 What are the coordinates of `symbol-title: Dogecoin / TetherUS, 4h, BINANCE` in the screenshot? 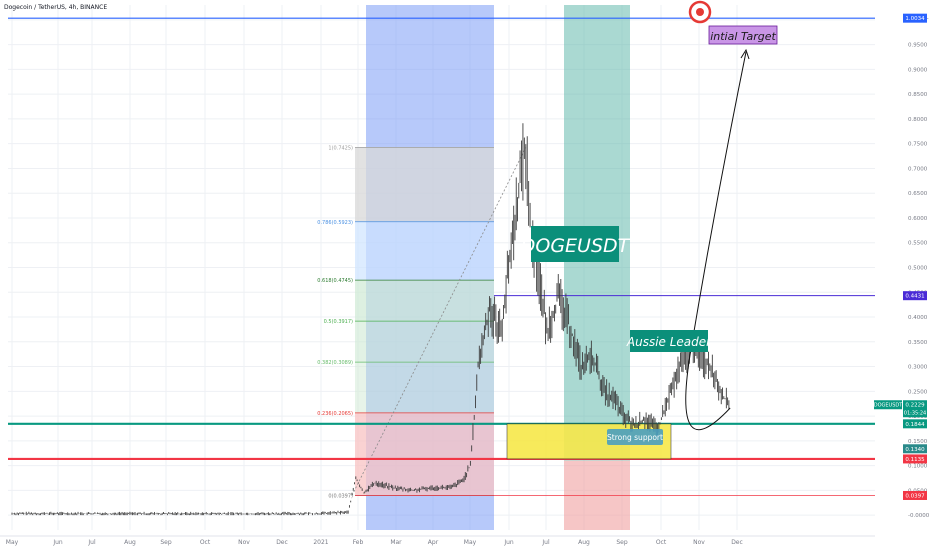 It's located at (56, 7).